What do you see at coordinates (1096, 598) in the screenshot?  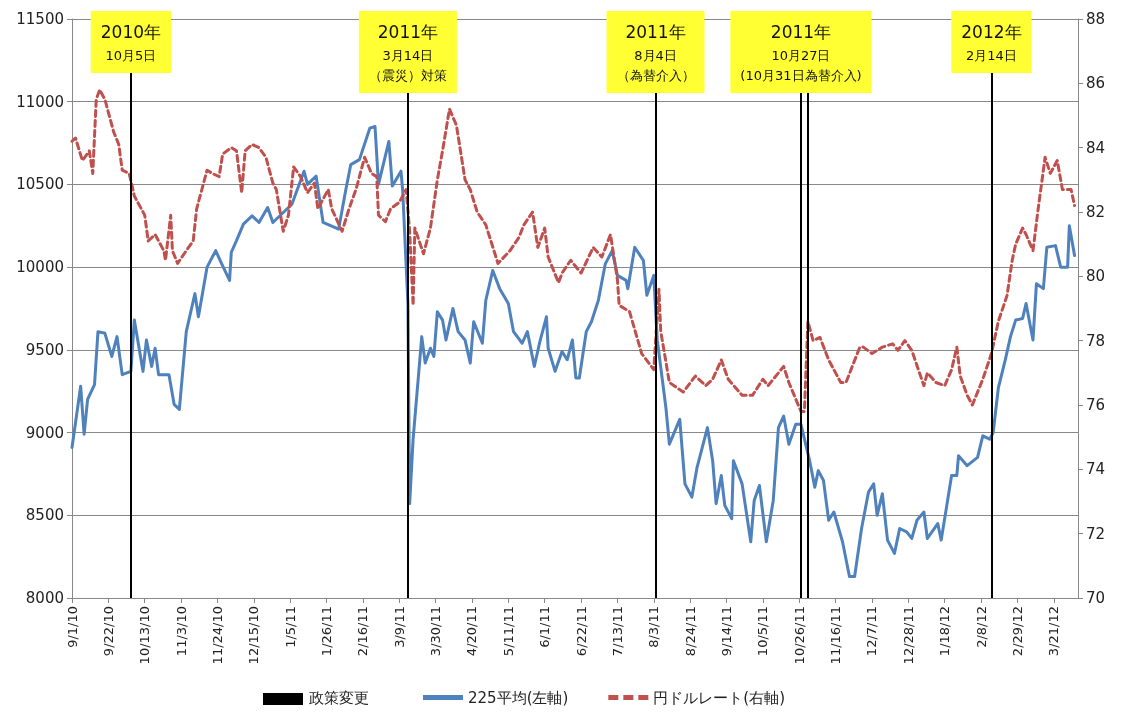 I see `y2-tick-label: 70` at bounding box center [1096, 598].